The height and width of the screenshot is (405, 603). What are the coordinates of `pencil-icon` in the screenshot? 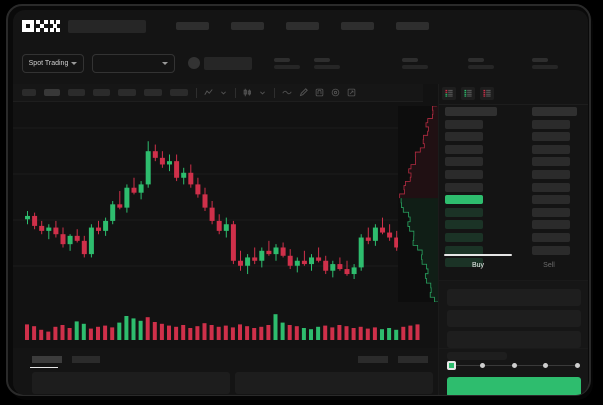 It's located at (303, 92).